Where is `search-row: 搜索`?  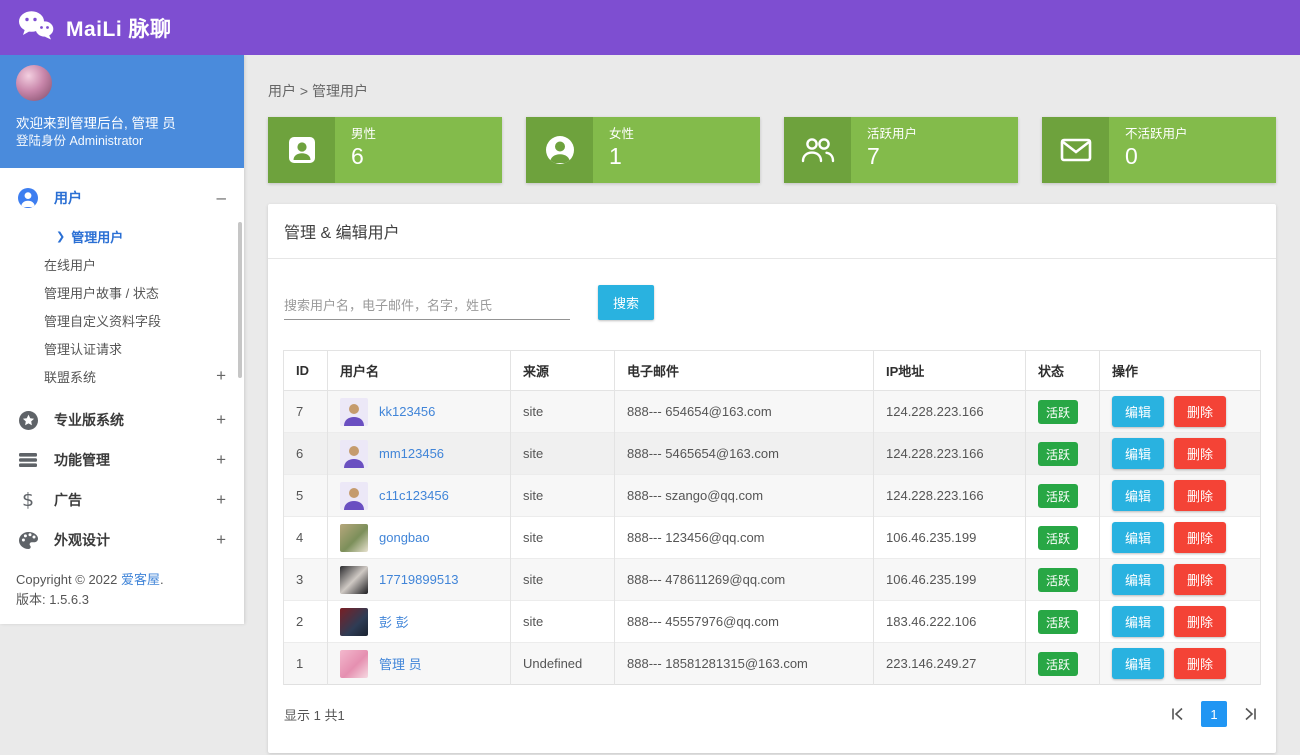
search-row: 搜索 is located at coordinates (772, 304).